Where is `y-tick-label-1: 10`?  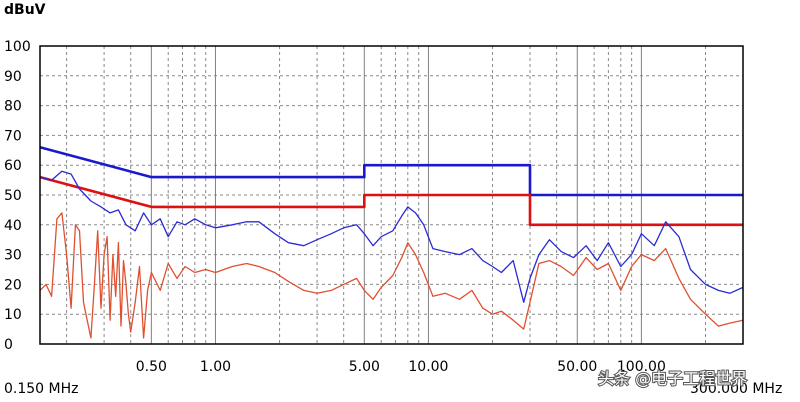 y-tick-label-1: 10 is located at coordinates (13, 315).